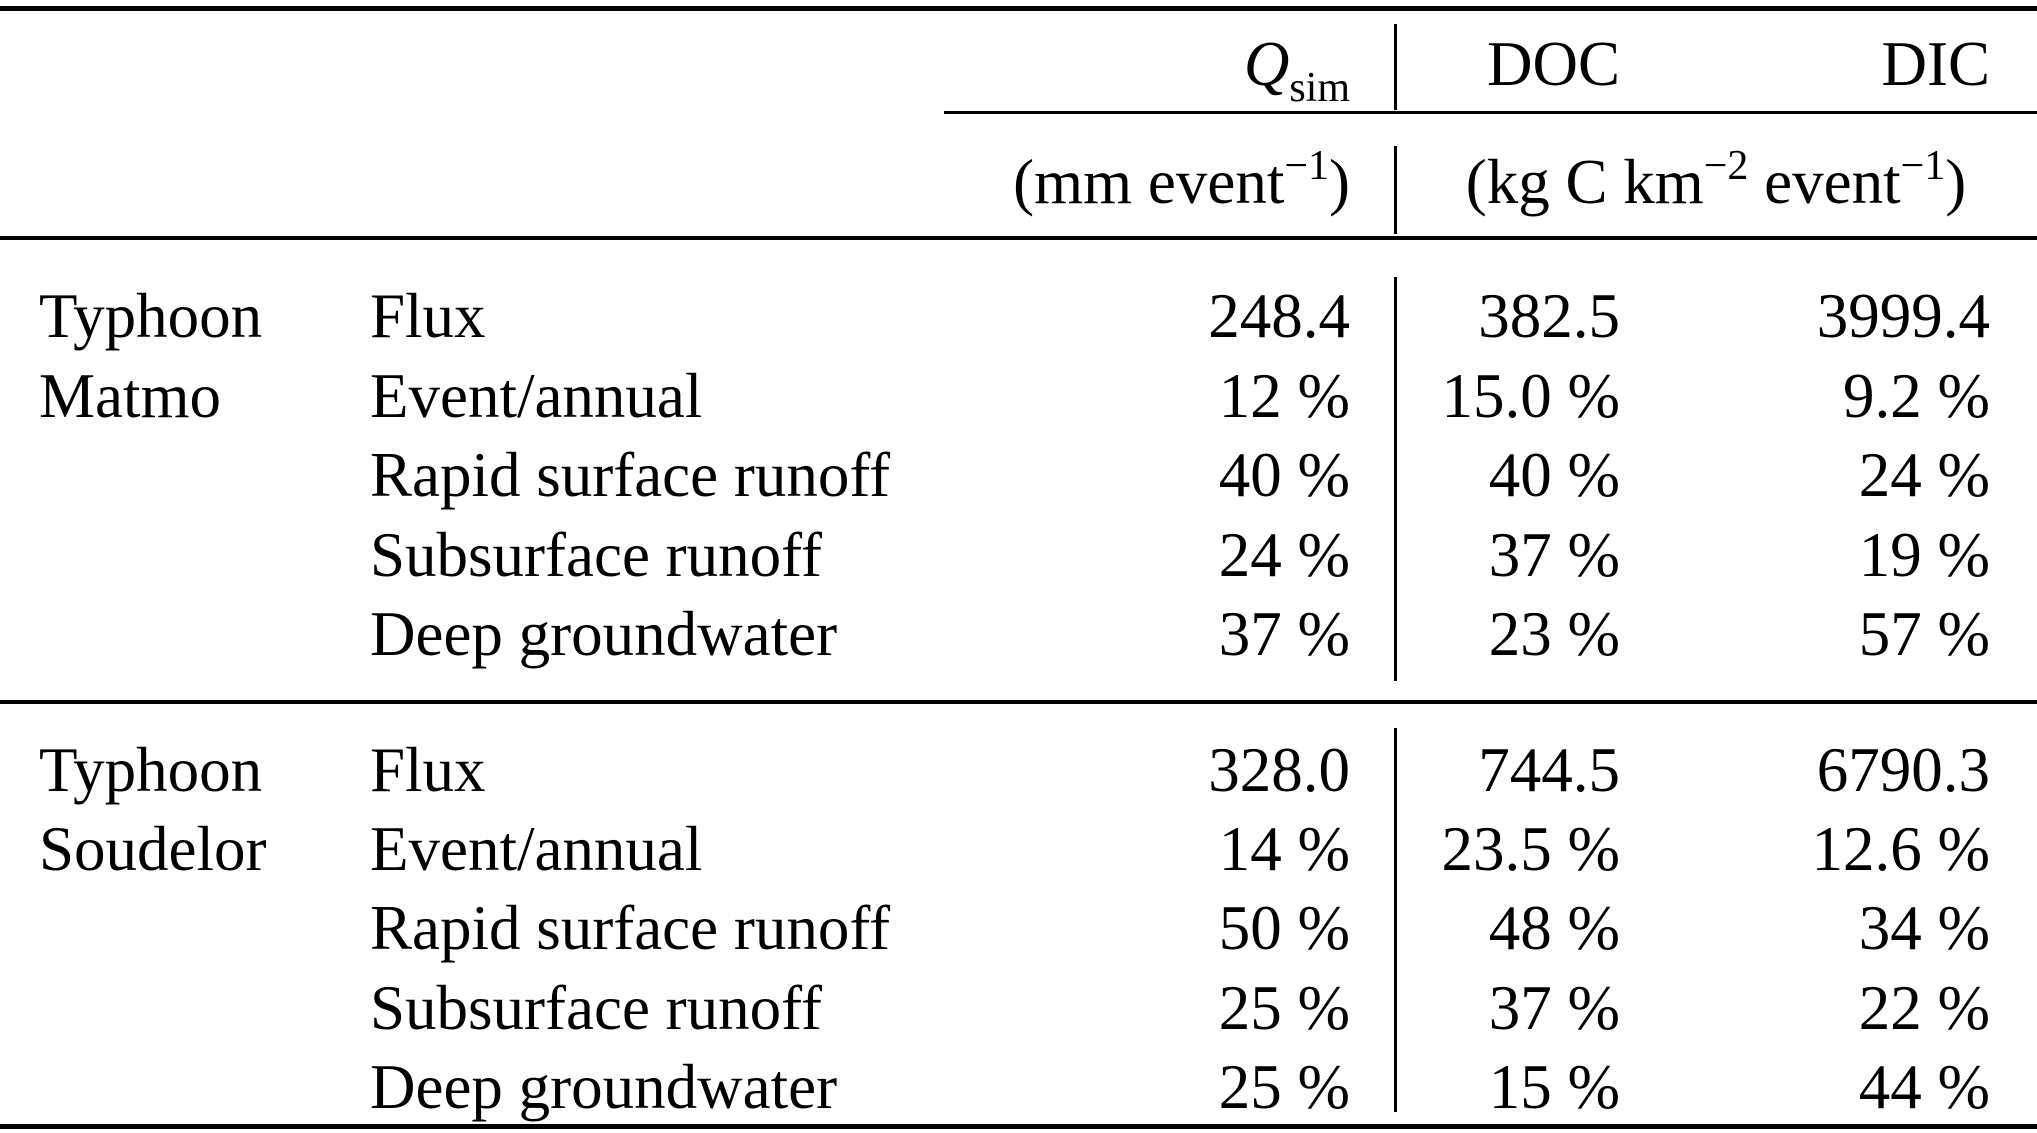 This screenshot has width=2037, height=1133. What do you see at coordinates (1924, 1007) in the screenshot?
I see `dic-value: 22 %` at bounding box center [1924, 1007].